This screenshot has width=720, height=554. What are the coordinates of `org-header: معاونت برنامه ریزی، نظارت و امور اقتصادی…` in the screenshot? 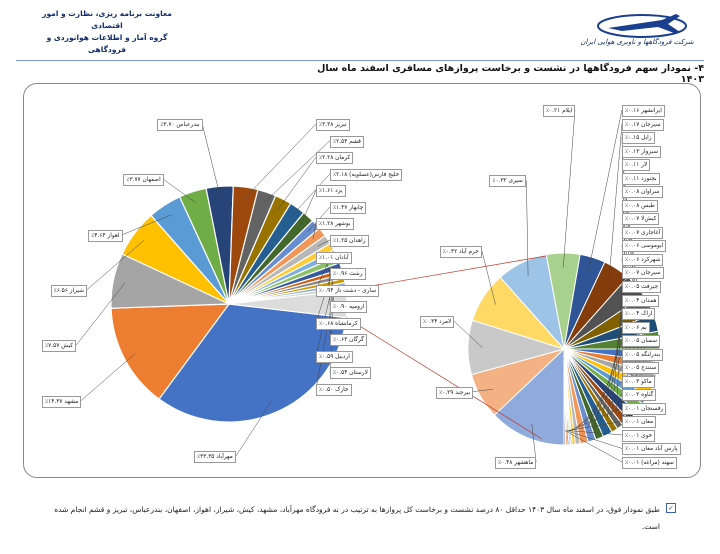 It's located at (107, 32).